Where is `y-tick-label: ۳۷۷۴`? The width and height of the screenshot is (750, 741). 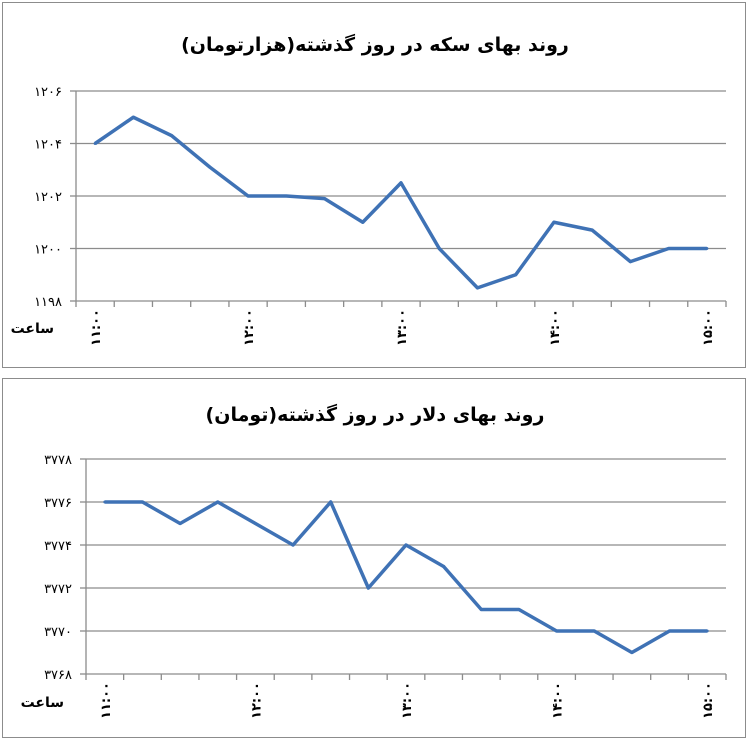
y-tick-label: ۳۷۷۴ is located at coordinates (58, 546).